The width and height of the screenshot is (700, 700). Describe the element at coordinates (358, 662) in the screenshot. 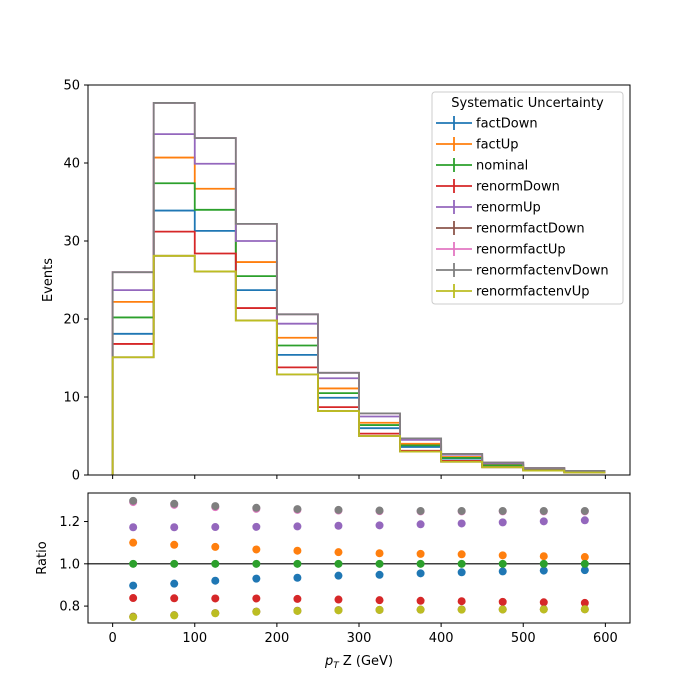

I see `xlabel: pT Z (GeV)` at that location.